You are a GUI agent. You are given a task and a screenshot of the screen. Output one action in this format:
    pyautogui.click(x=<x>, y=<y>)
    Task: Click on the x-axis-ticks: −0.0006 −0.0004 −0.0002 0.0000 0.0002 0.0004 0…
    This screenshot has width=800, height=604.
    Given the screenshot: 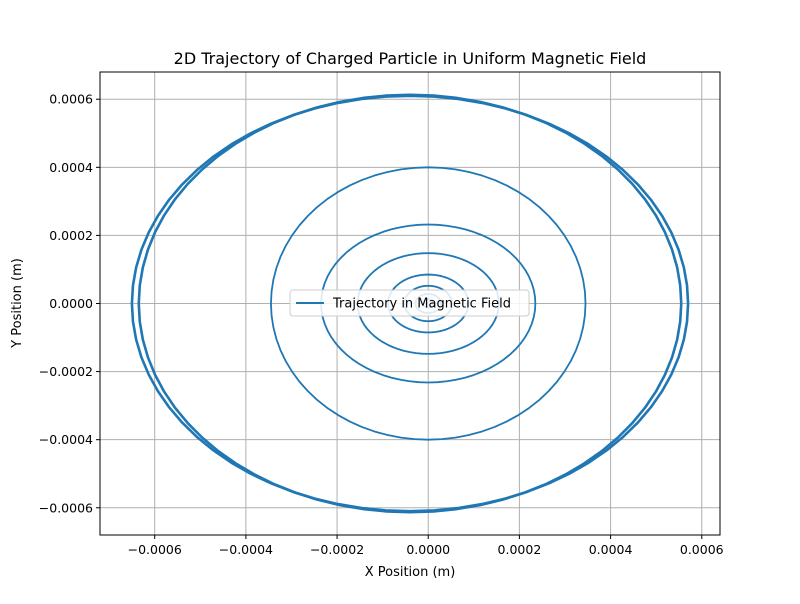 What is the action you would take?
    pyautogui.click(x=426, y=546)
    